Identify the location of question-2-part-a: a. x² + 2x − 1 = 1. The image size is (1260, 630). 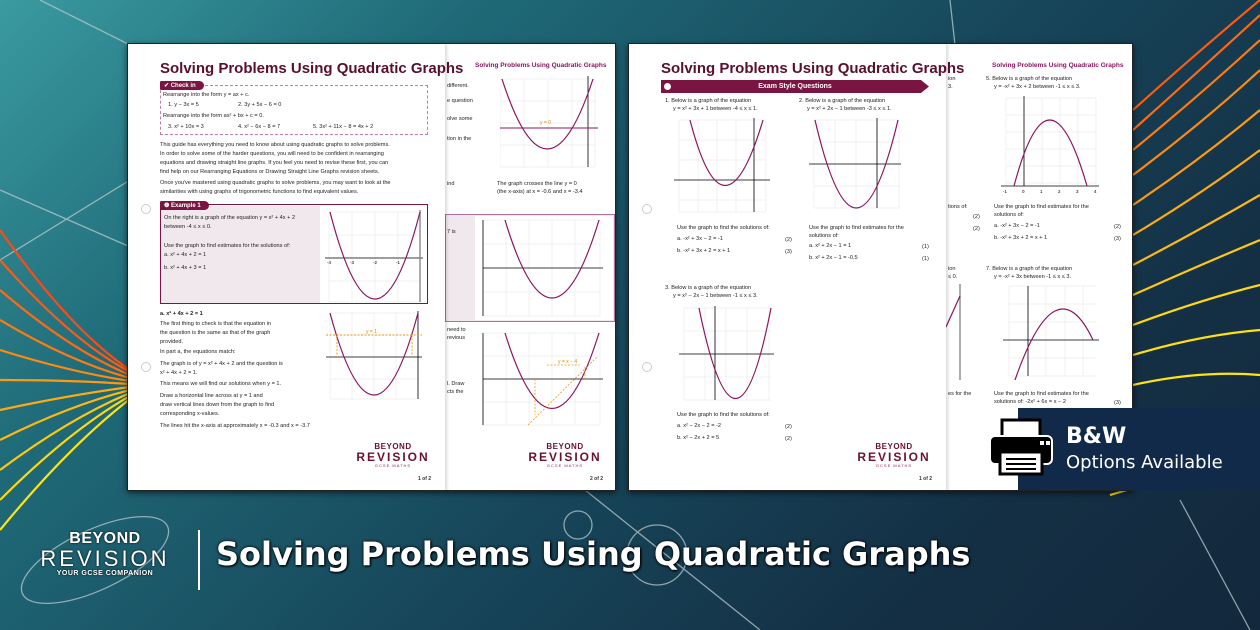
(830, 246).